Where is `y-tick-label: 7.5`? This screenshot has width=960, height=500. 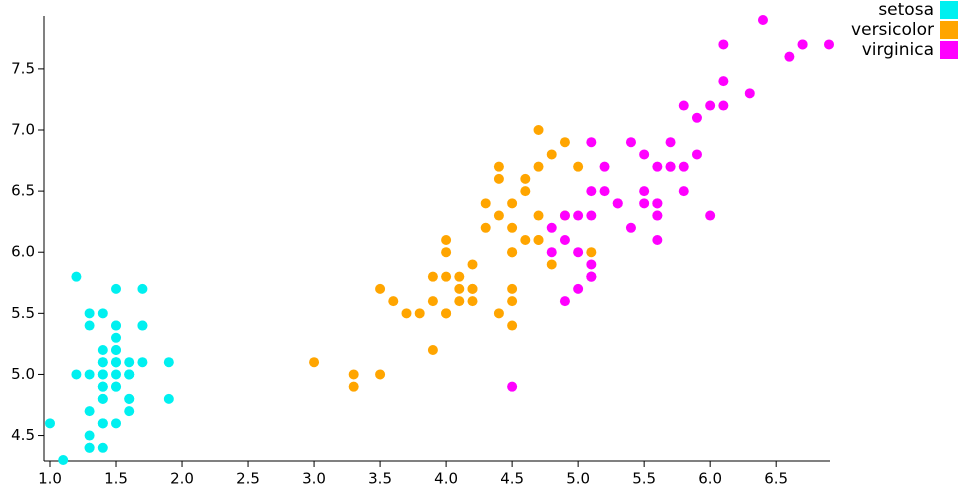
y-tick-label: 7.5 is located at coordinates (23, 68).